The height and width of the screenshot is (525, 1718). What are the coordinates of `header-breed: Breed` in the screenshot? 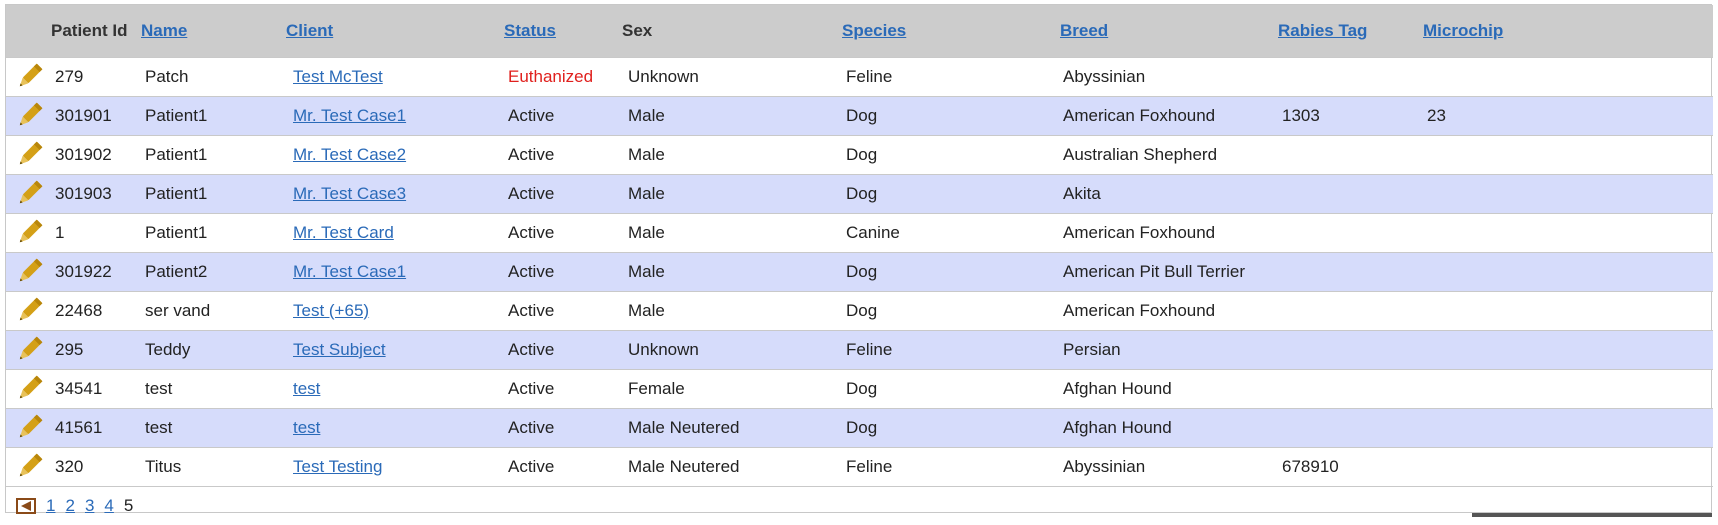 It's located at (1169, 31).